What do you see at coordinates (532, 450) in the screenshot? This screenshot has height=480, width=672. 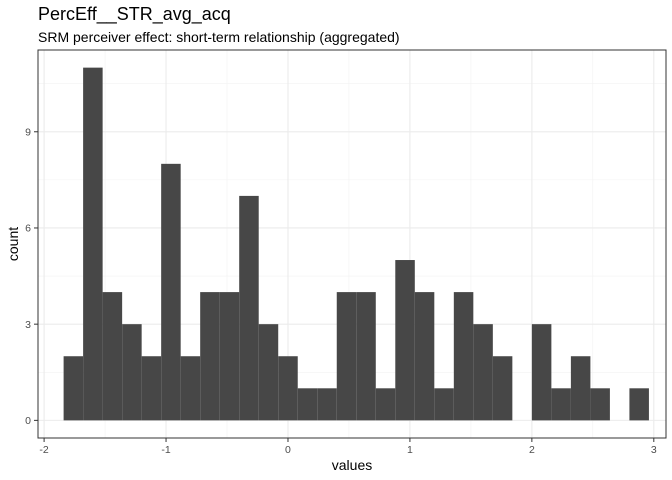 I see `x-tick-label: 2` at bounding box center [532, 450].